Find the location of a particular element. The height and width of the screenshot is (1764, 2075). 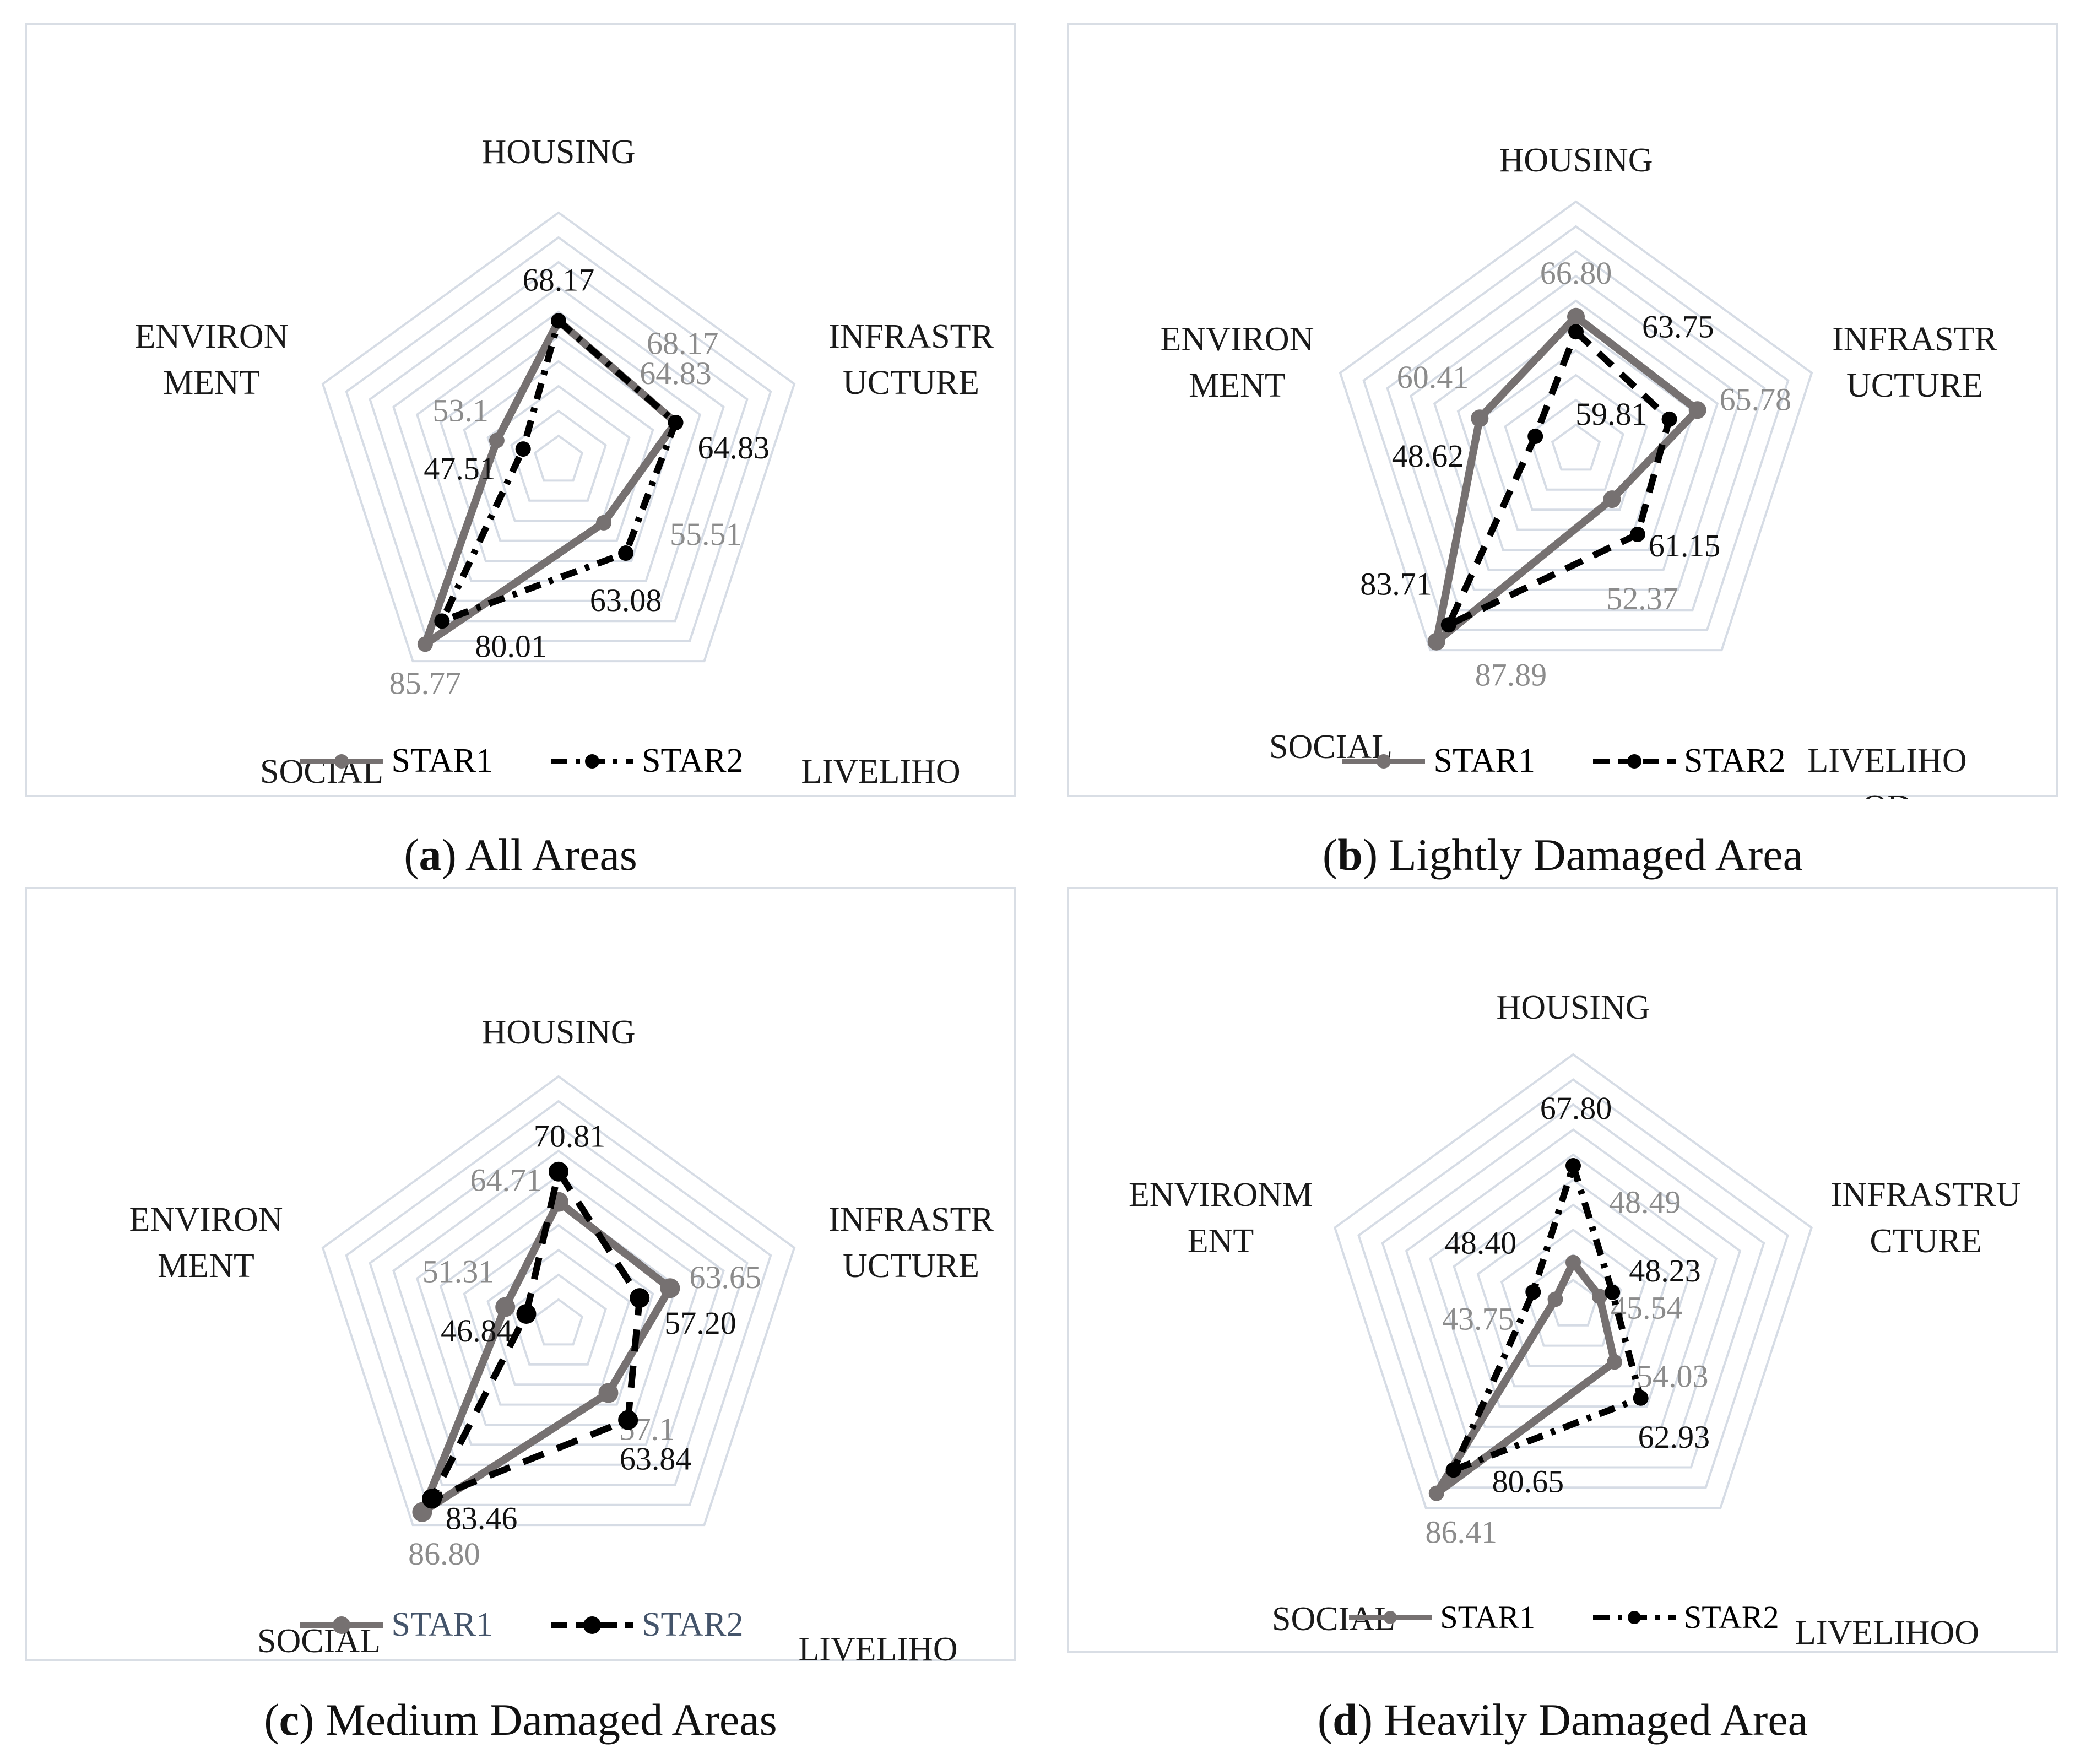

series-star2: 70.81 57.20 63.84 83.46 46.84 is located at coordinates (579, 1327).